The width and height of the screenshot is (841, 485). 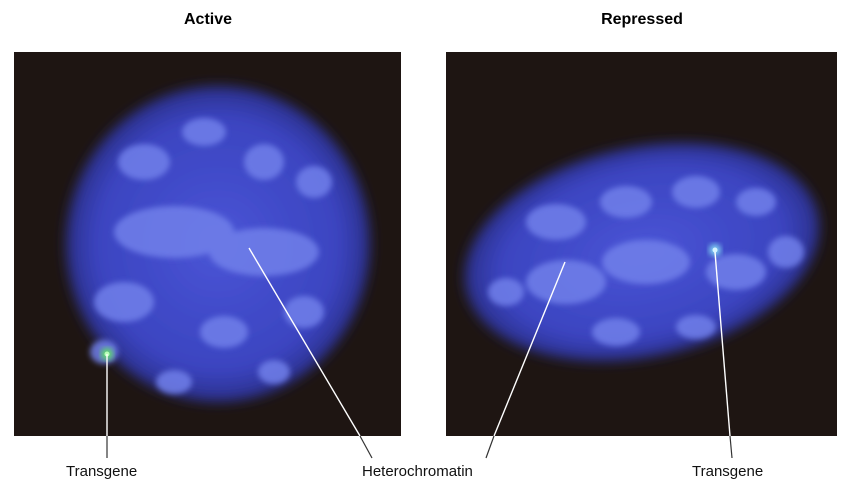 I want to click on label-heterochromatin: Heterochromatin, so click(x=417, y=471).